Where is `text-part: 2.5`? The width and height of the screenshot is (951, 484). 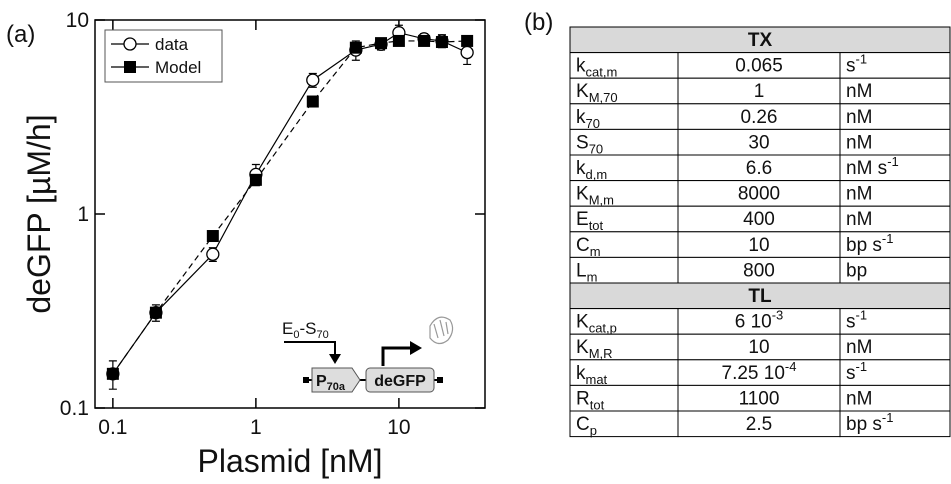
text-part: 2.5 is located at coordinates (759, 424).